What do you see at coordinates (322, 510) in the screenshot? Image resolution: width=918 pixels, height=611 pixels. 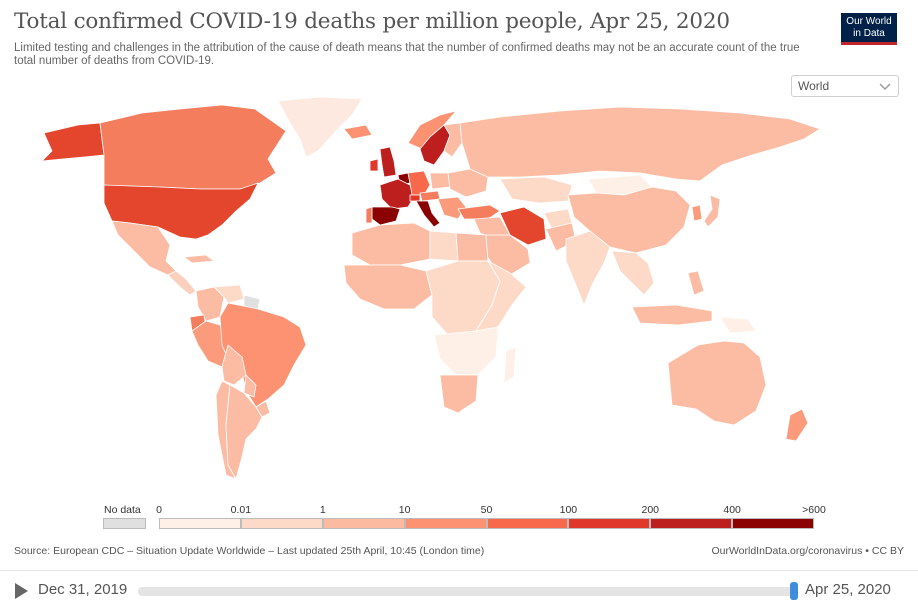 I see `legend-tick-label: 1` at bounding box center [322, 510].